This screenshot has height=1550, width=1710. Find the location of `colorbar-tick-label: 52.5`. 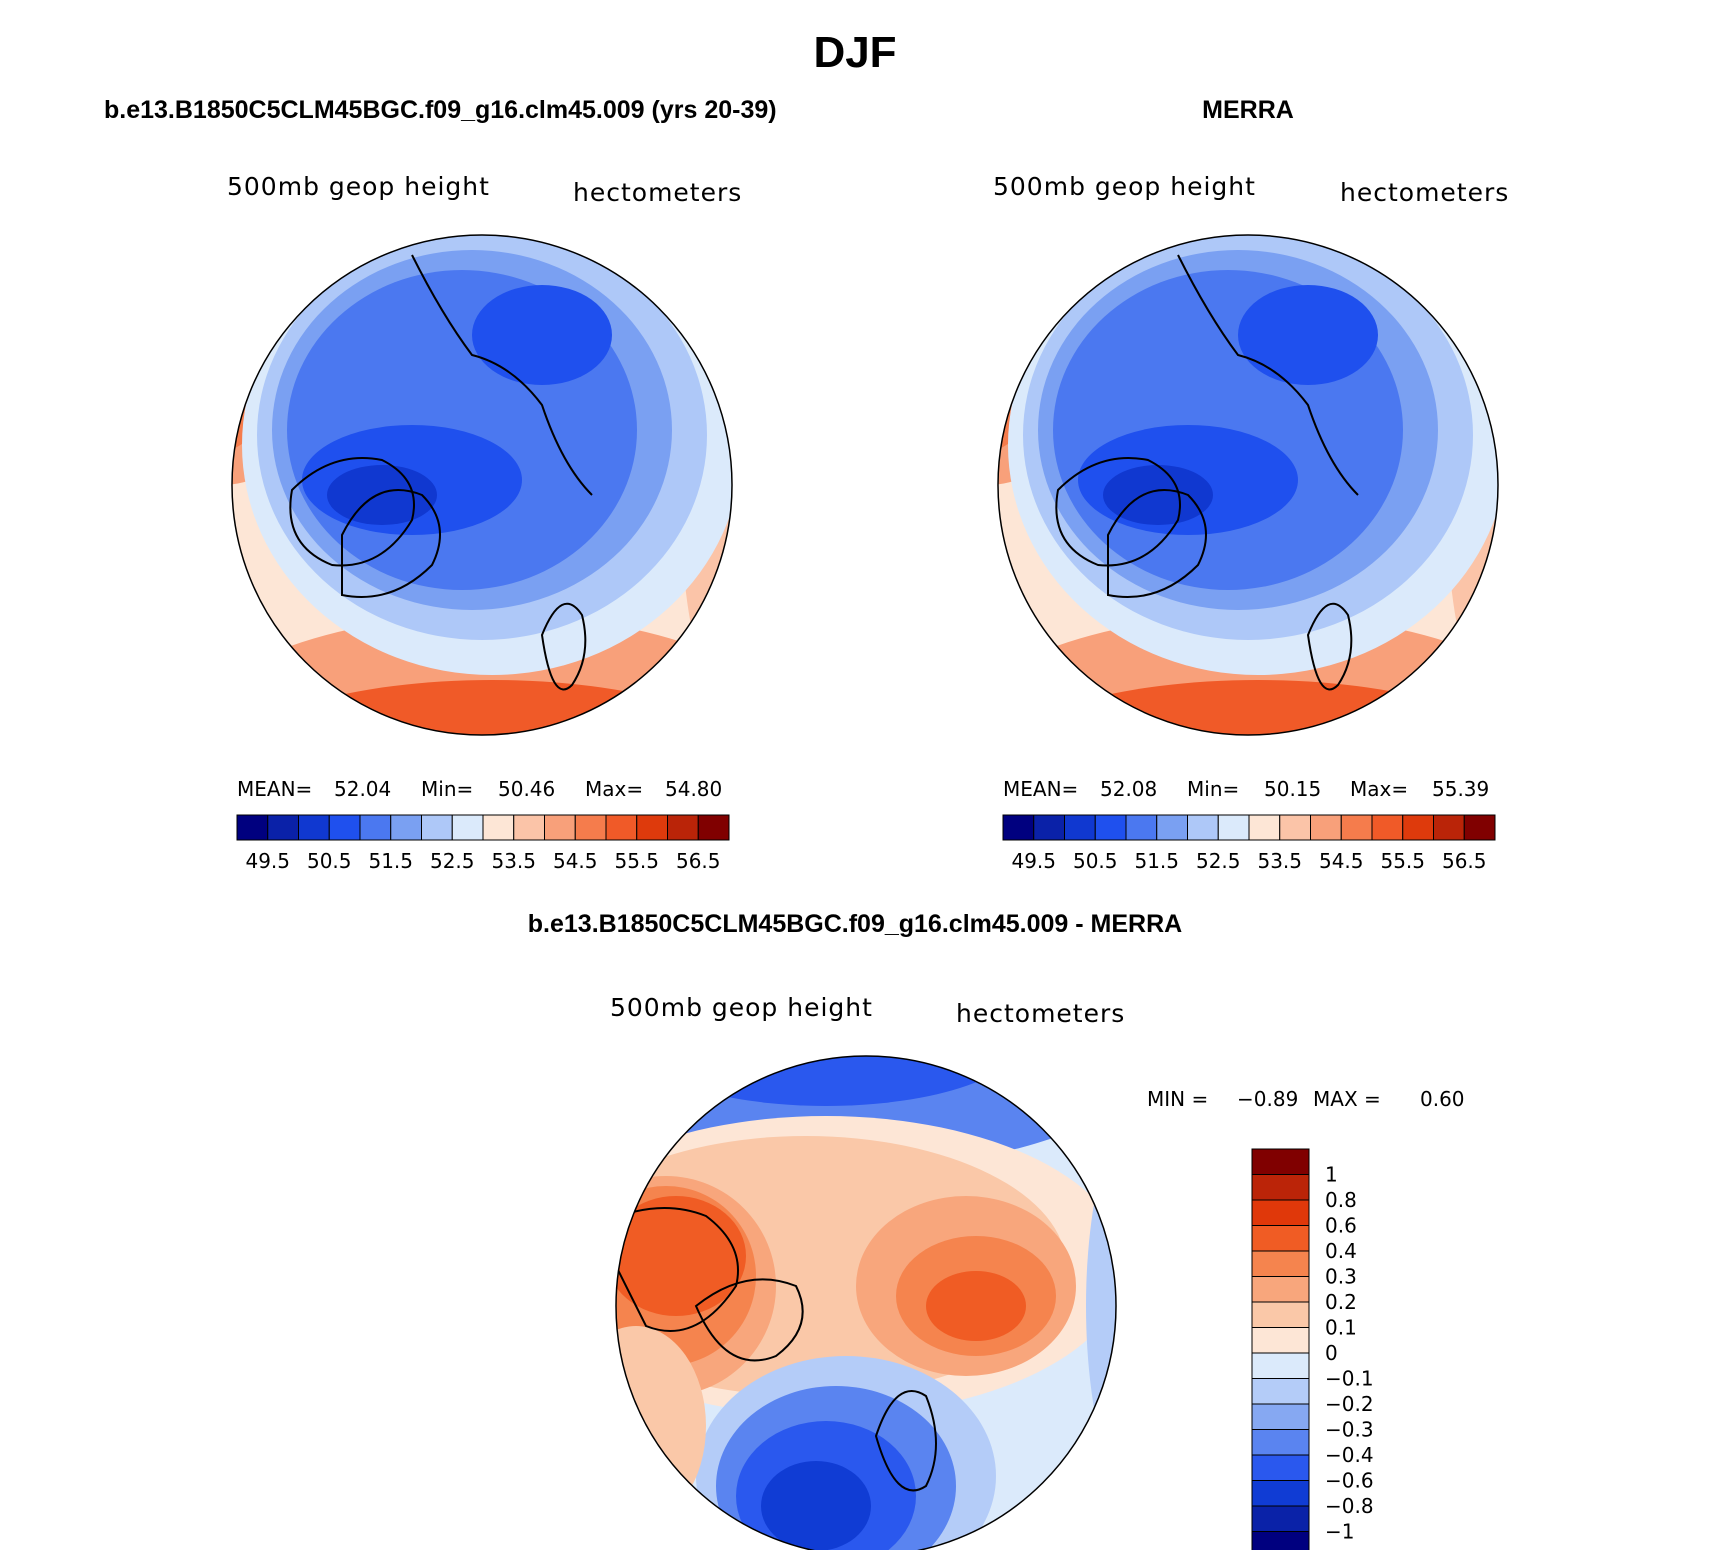

colorbar-tick-label: 52.5 is located at coordinates (1218, 861).